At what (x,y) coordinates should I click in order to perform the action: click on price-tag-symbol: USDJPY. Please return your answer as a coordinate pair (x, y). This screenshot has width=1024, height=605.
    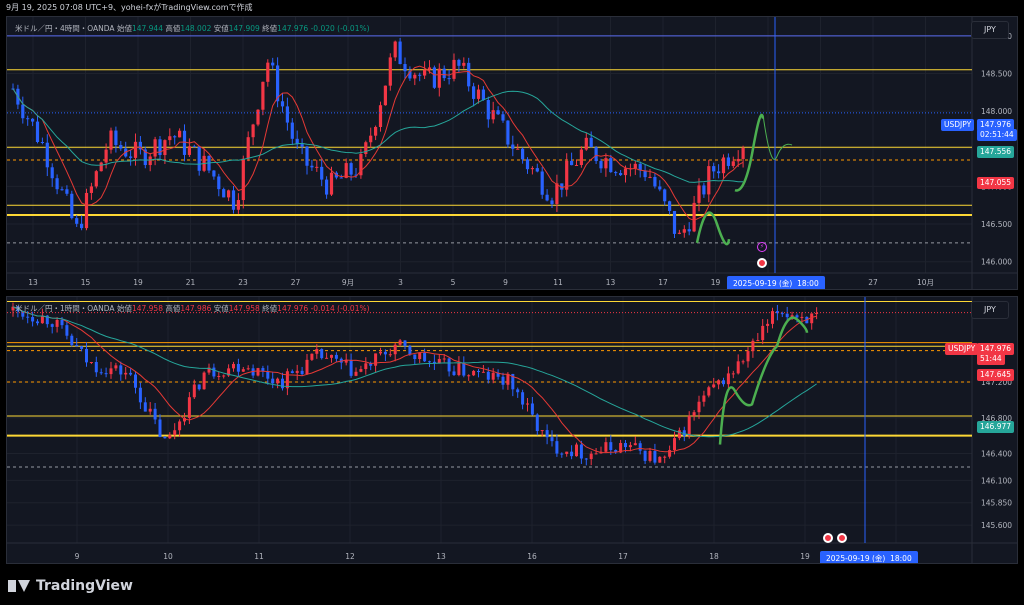
    Looking at the image, I should click on (962, 349).